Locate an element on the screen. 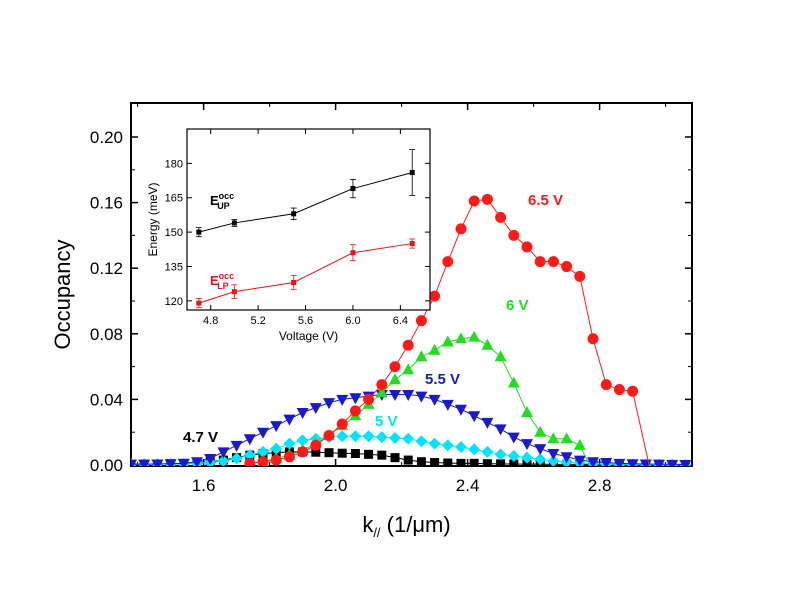  inset-series-label: Eocc UP is located at coordinates (222, 201).